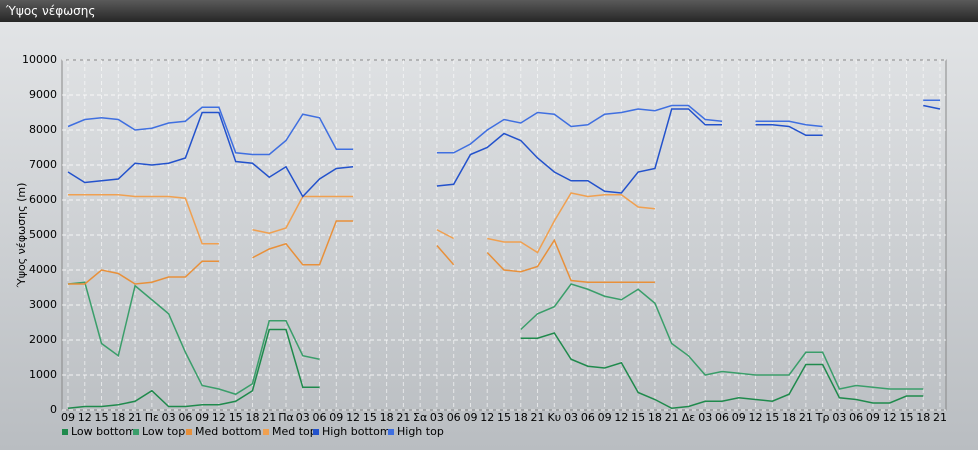 The height and width of the screenshot is (450, 978). I want to click on x-tick-label: Κυ, so click(555, 417).